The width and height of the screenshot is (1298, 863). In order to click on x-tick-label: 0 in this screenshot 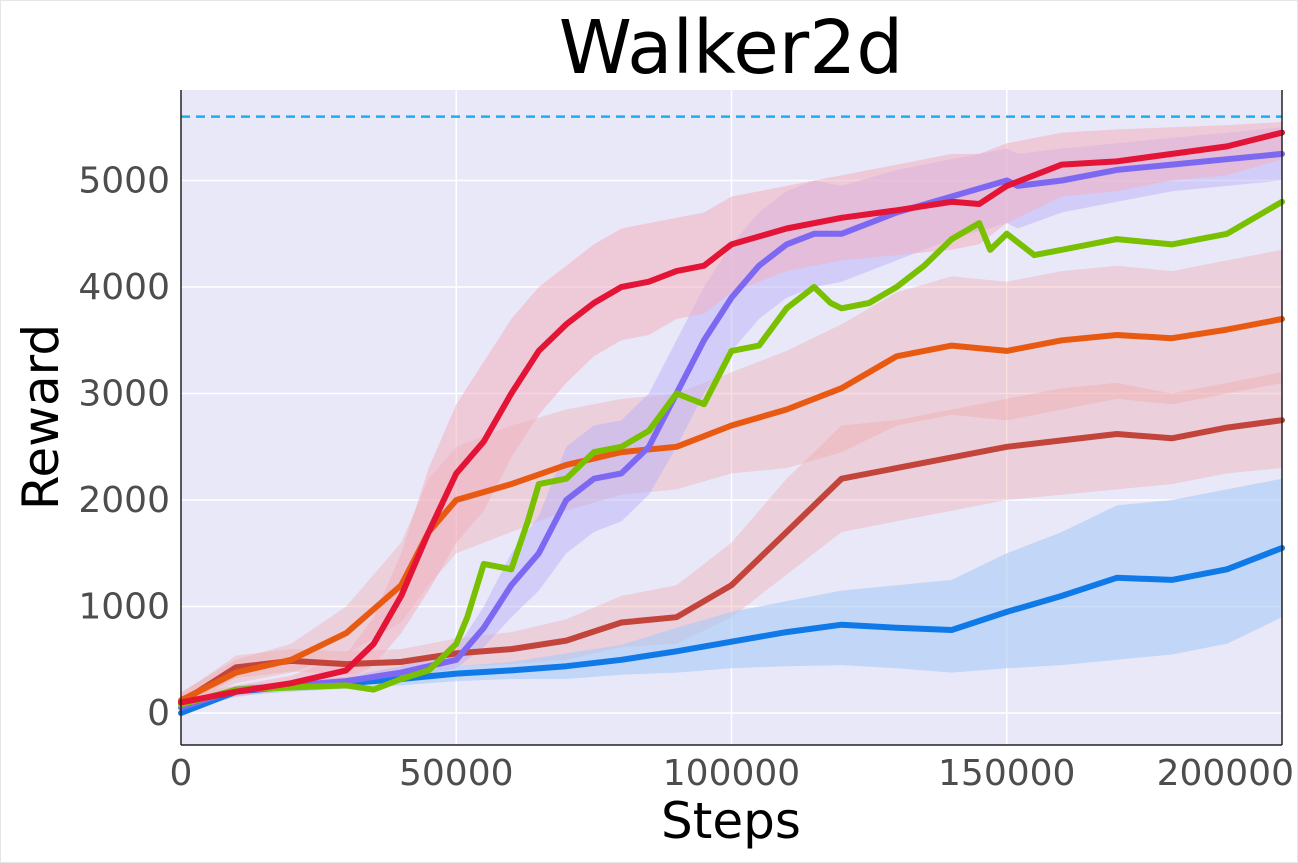, I will do `click(181, 773)`.